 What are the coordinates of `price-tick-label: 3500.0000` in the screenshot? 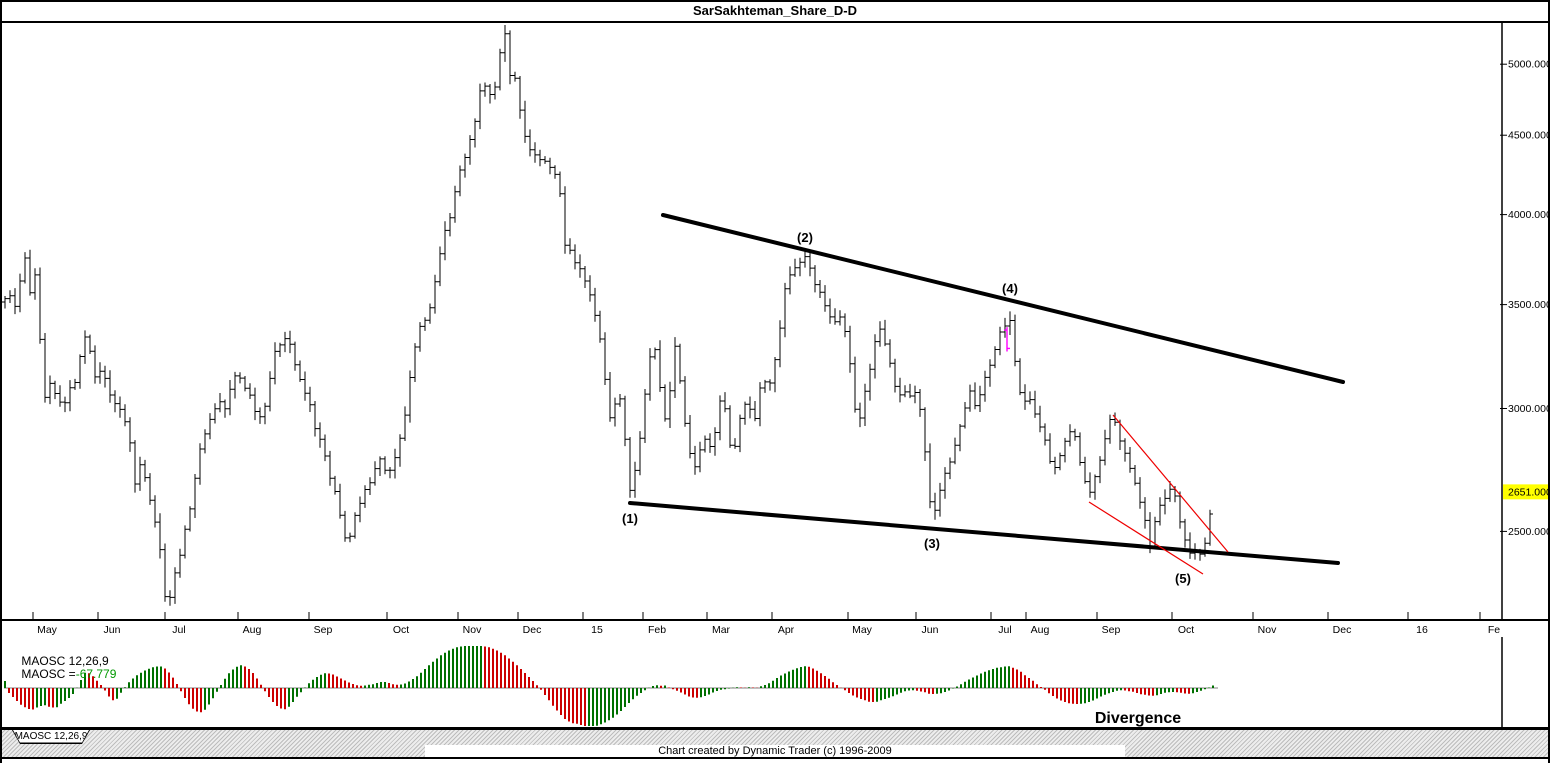 It's located at (1529, 305).